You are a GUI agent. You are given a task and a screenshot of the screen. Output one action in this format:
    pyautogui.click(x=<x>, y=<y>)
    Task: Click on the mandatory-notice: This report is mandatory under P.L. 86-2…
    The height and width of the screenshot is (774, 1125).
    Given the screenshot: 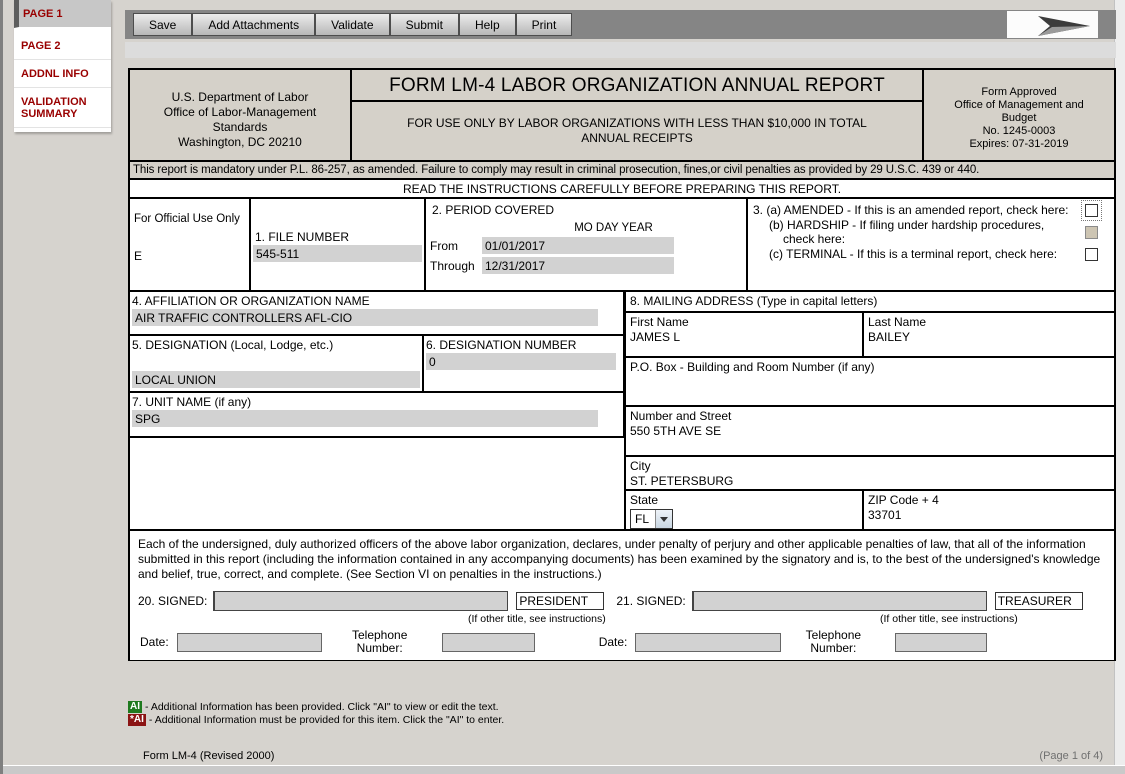 What is the action you would take?
    pyautogui.click(x=622, y=169)
    